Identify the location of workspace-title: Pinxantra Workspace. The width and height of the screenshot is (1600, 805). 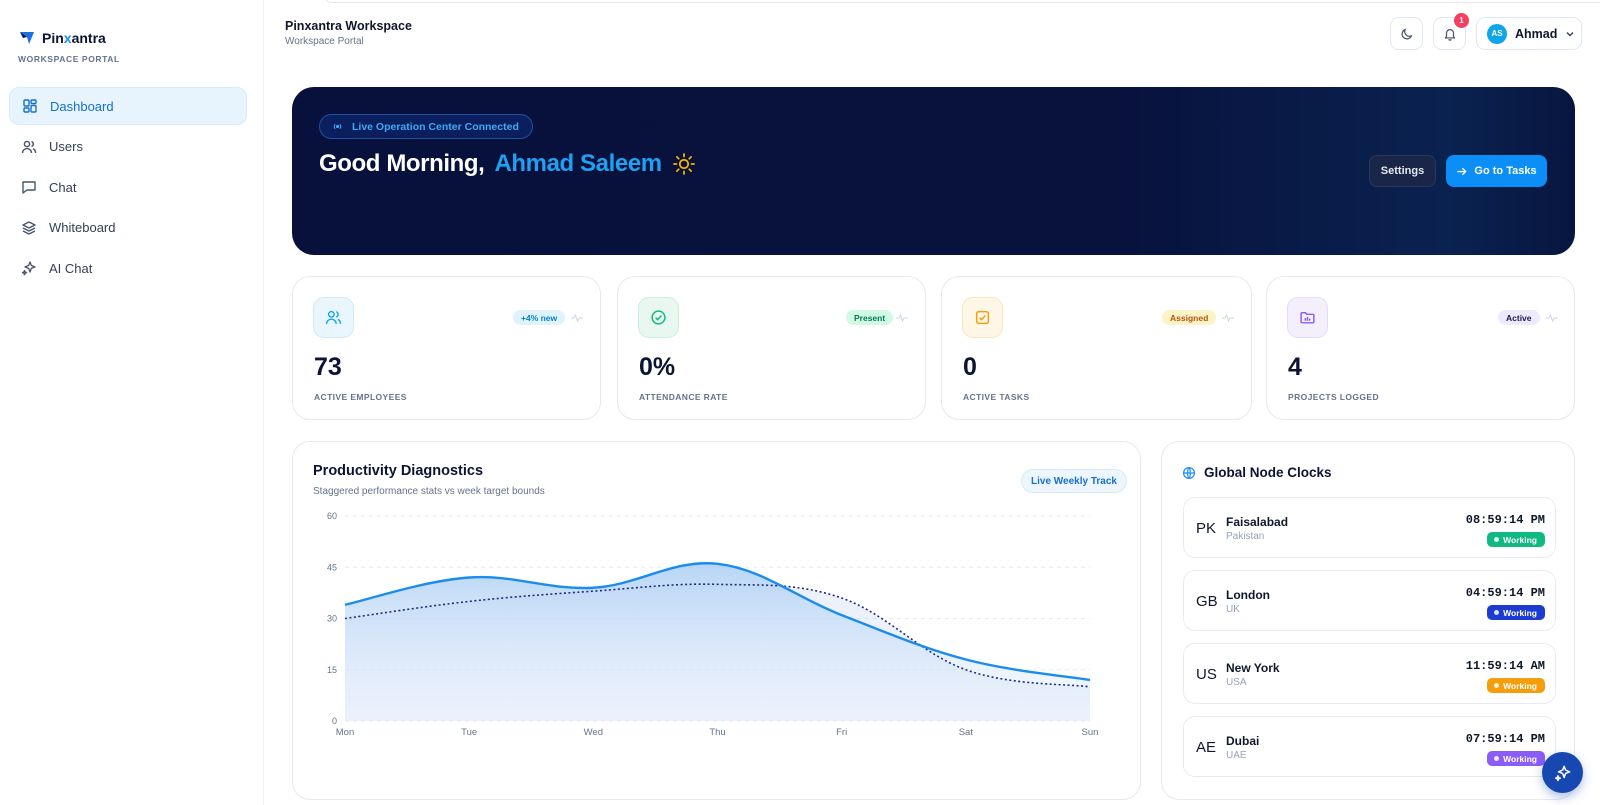
(348, 26).